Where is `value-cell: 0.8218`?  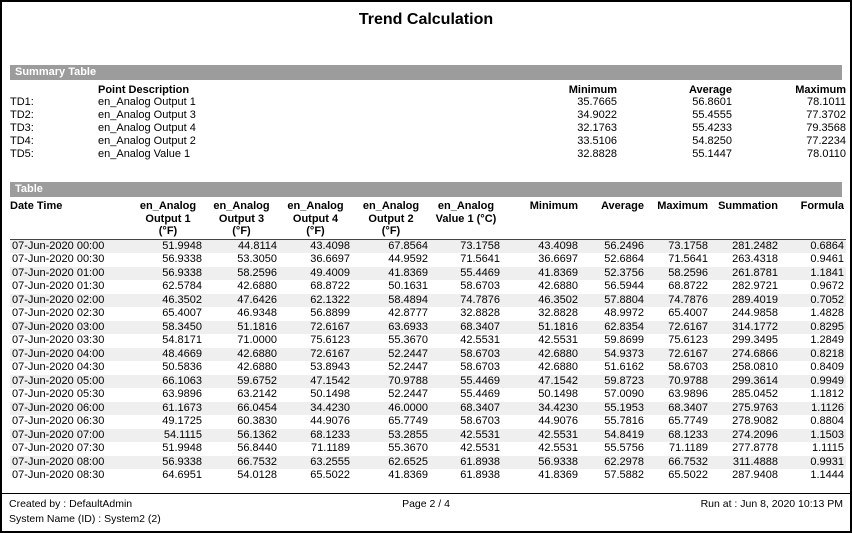
value-cell: 0.8218 is located at coordinates (827, 353).